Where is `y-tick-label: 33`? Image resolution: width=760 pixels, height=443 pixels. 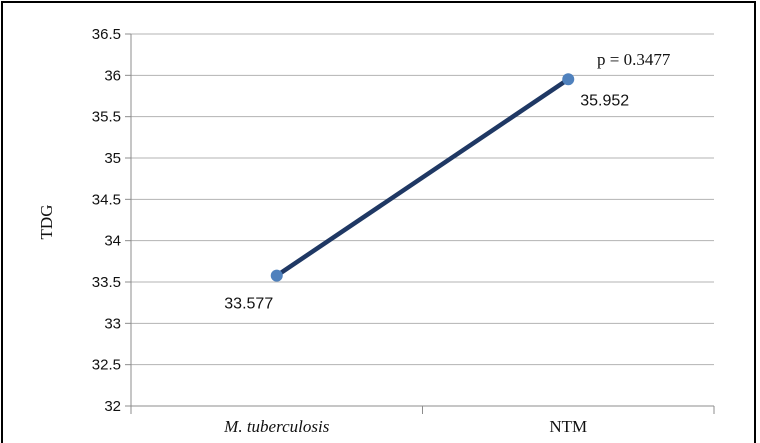
y-tick-label: 33 is located at coordinates (112, 323).